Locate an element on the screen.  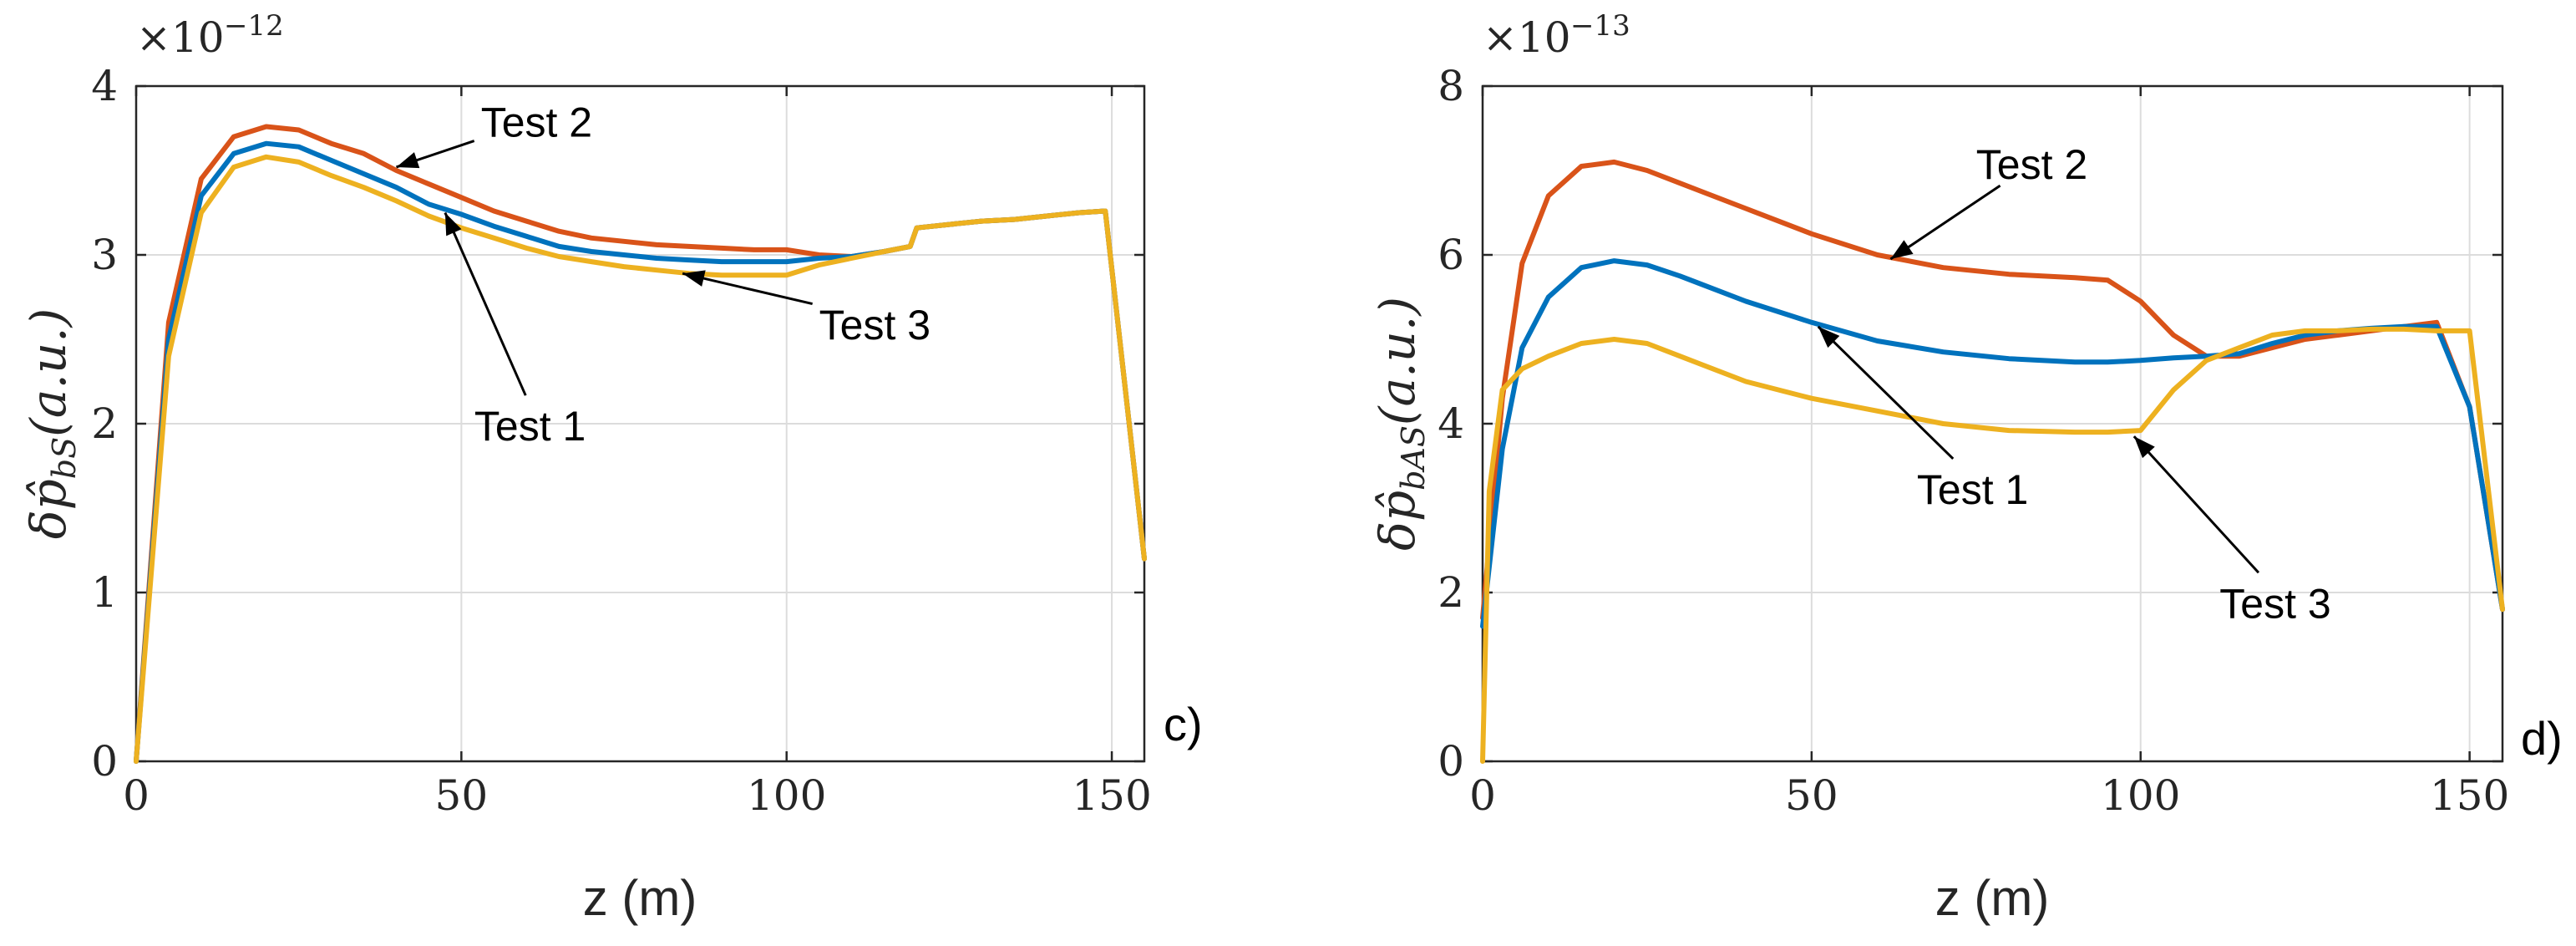
chart-d-x-tick-label: 50 is located at coordinates (1811, 795).